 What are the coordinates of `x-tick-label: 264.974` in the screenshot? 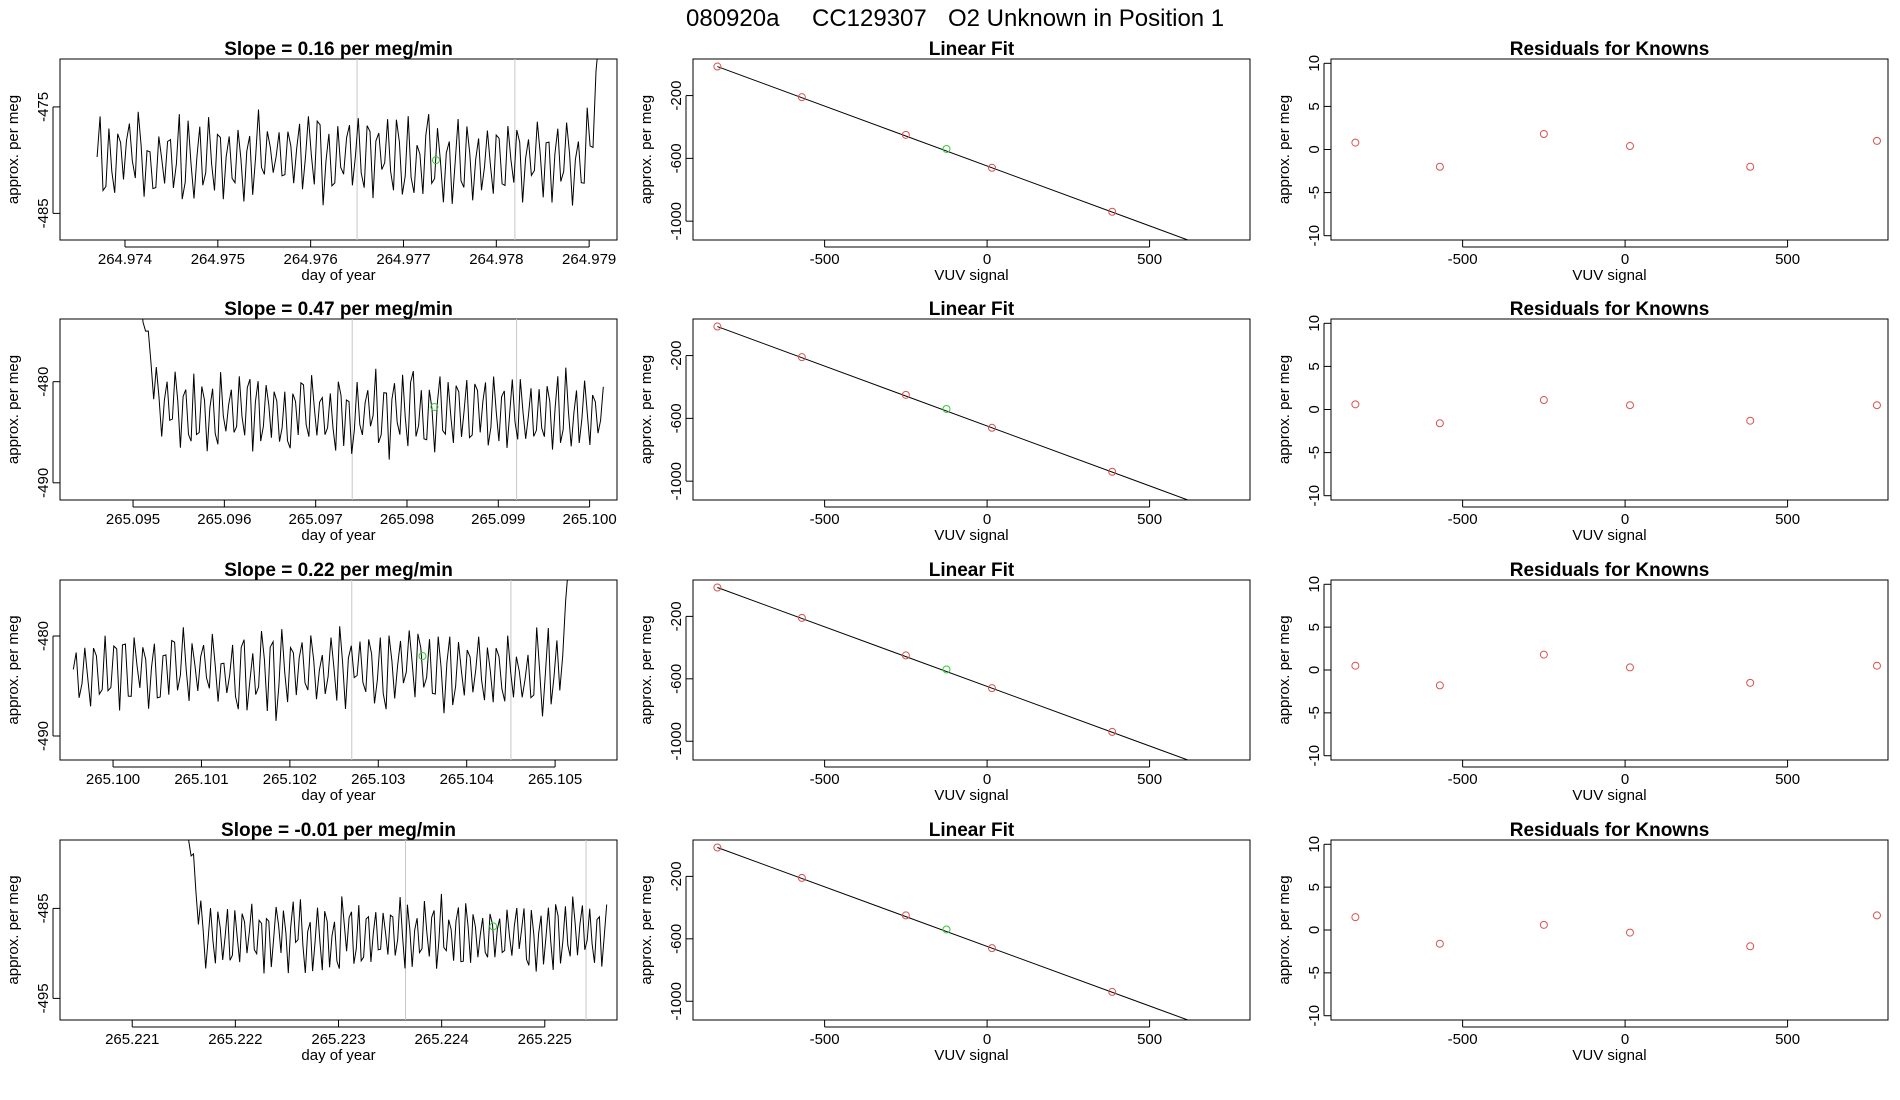 It's located at (125, 259).